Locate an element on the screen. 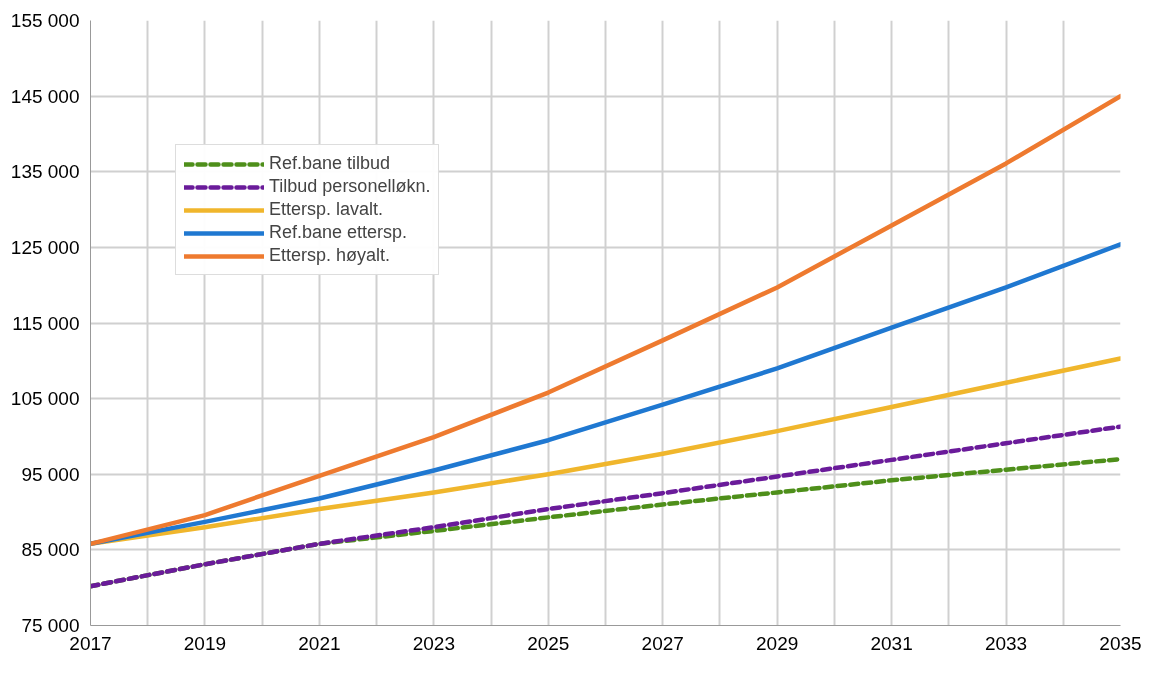 The width and height of the screenshot is (1158, 673). y-tick-label: 135 000 is located at coordinates (45, 172).